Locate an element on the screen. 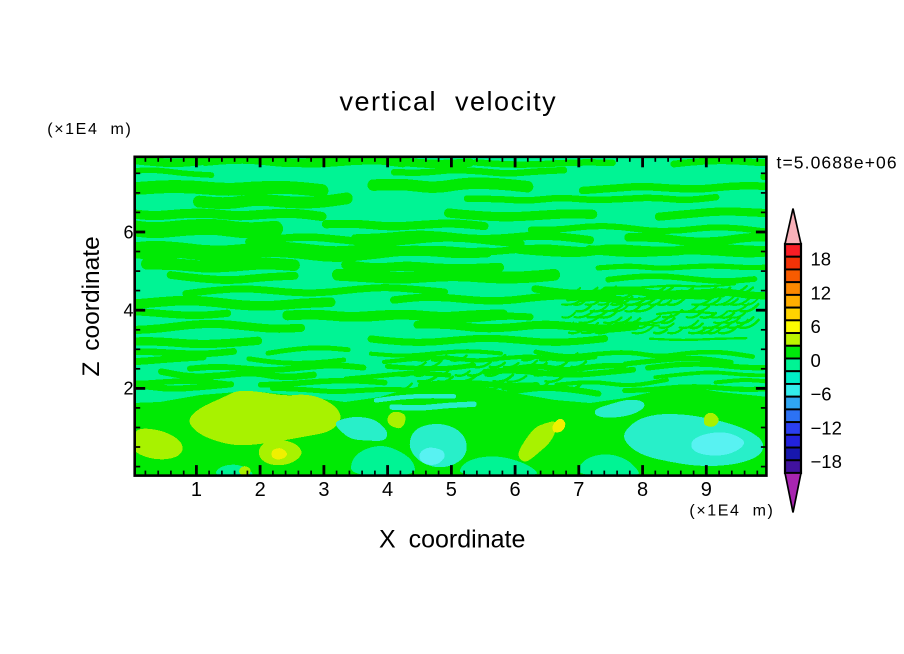 This screenshot has height=654, width=904. svg-text: 12 is located at coordinates (821, 292).